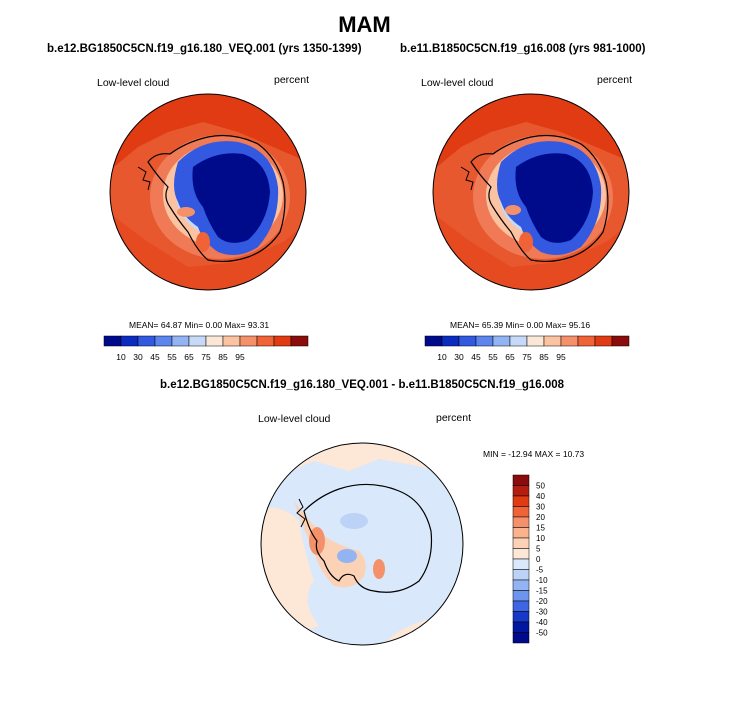  I want to click on panel-2-colorbar-tick-label: 85, so click(544, 357).